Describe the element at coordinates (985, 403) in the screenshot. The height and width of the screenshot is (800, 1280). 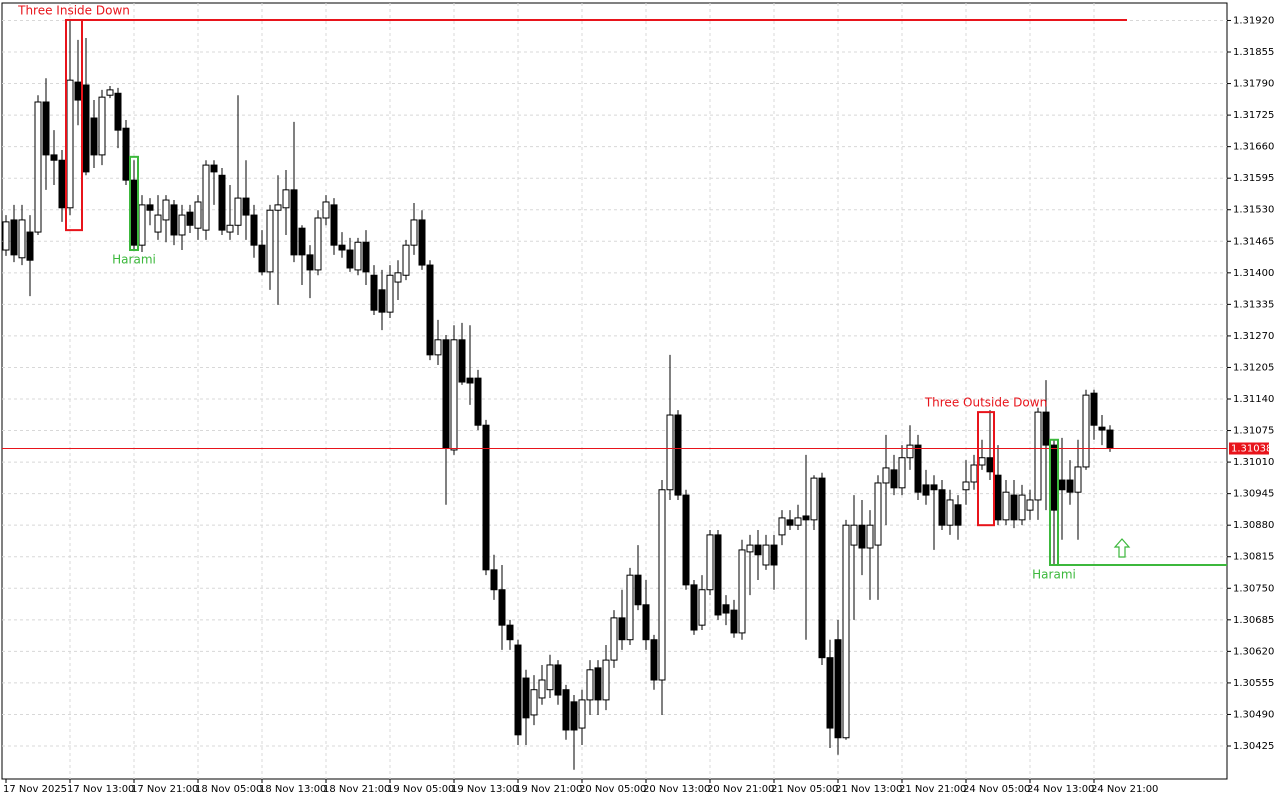
I see `pattern-label: Three Outside Down` at that location.